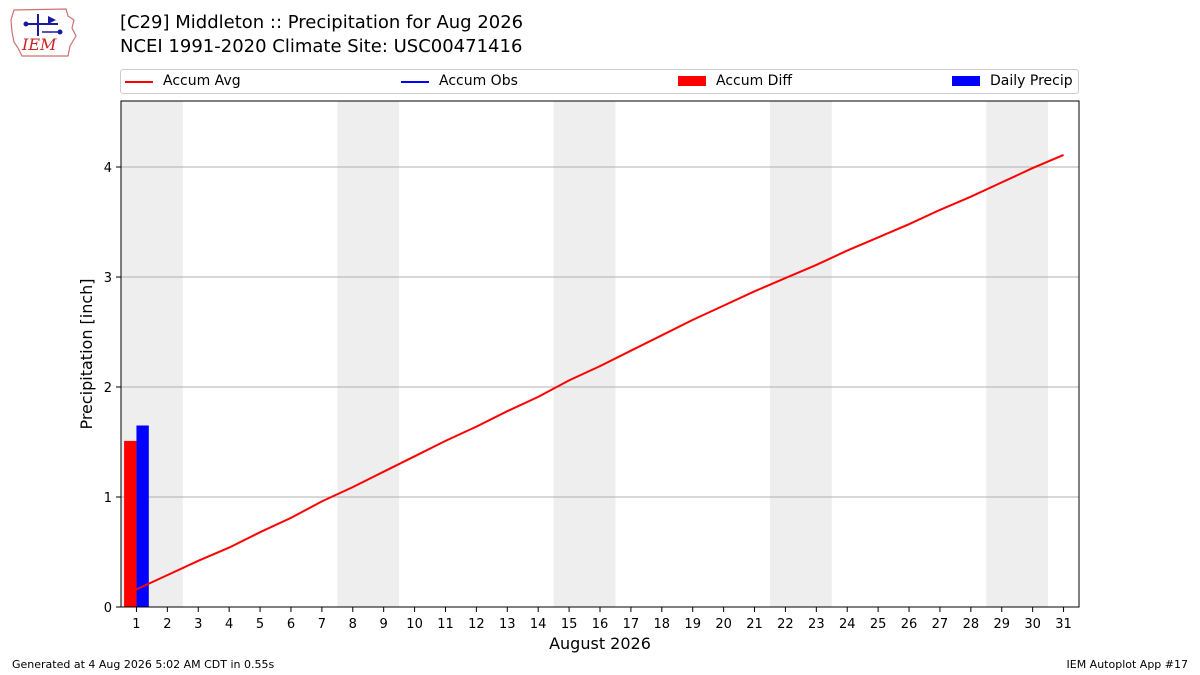  I want to click on x-tick-label: 29, so click(1001, 624).